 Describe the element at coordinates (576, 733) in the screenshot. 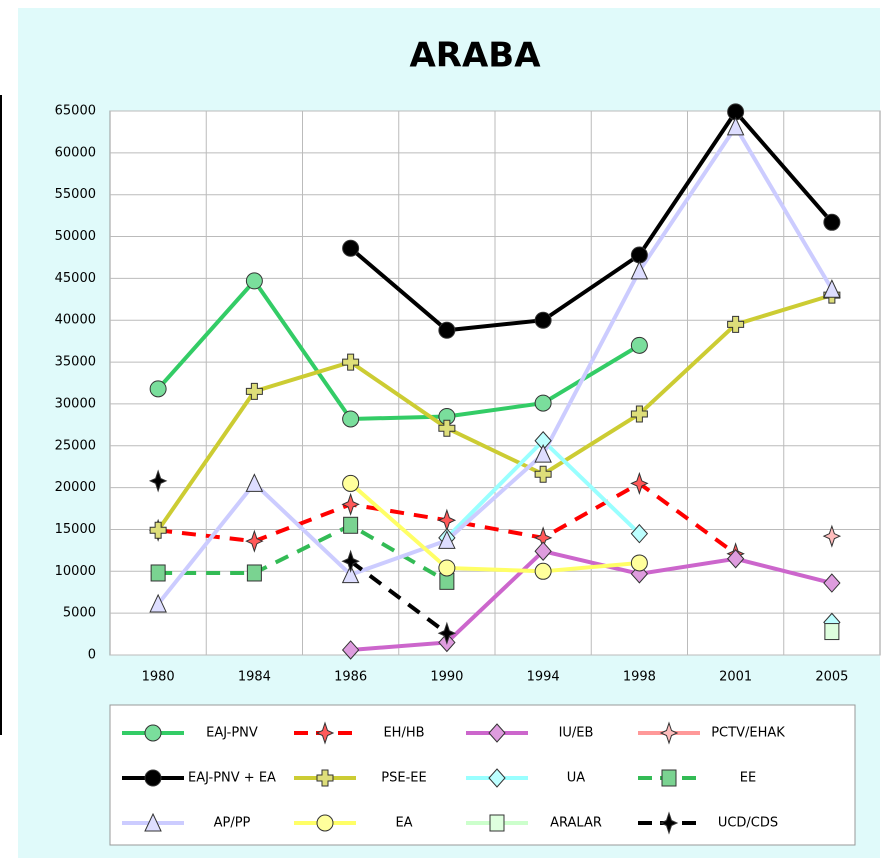

I see `legend-label: IU/EB` at that location.